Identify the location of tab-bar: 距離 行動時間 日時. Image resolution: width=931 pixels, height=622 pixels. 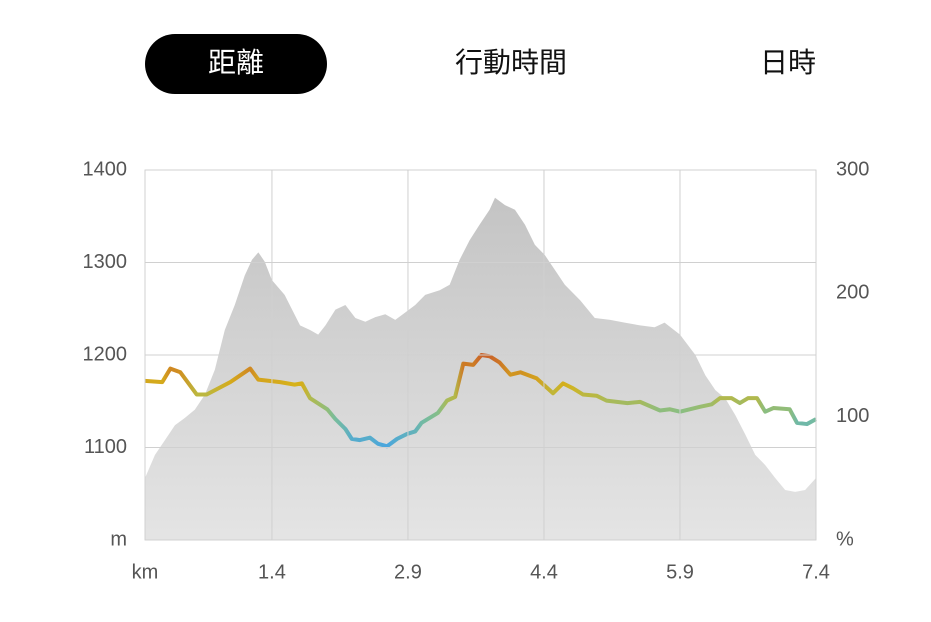
(480, 64).